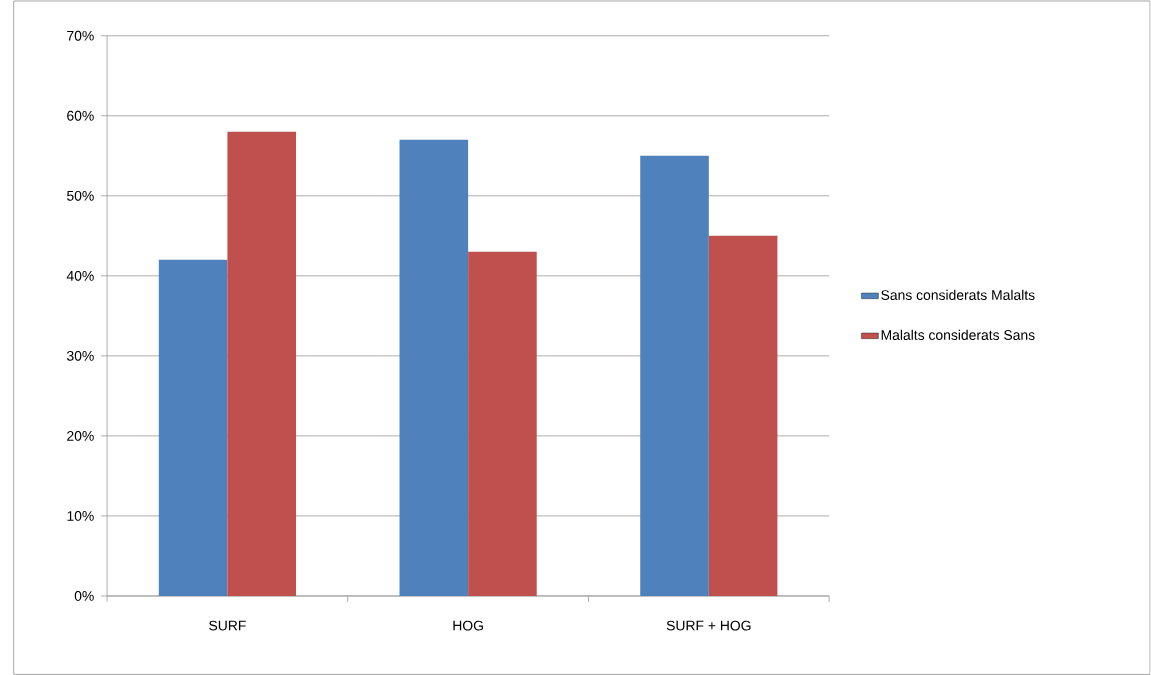  Describe the element at coordinates (958, 335) in the screenshot. I see `legend-label: Malalts considerats Sans` at that location.